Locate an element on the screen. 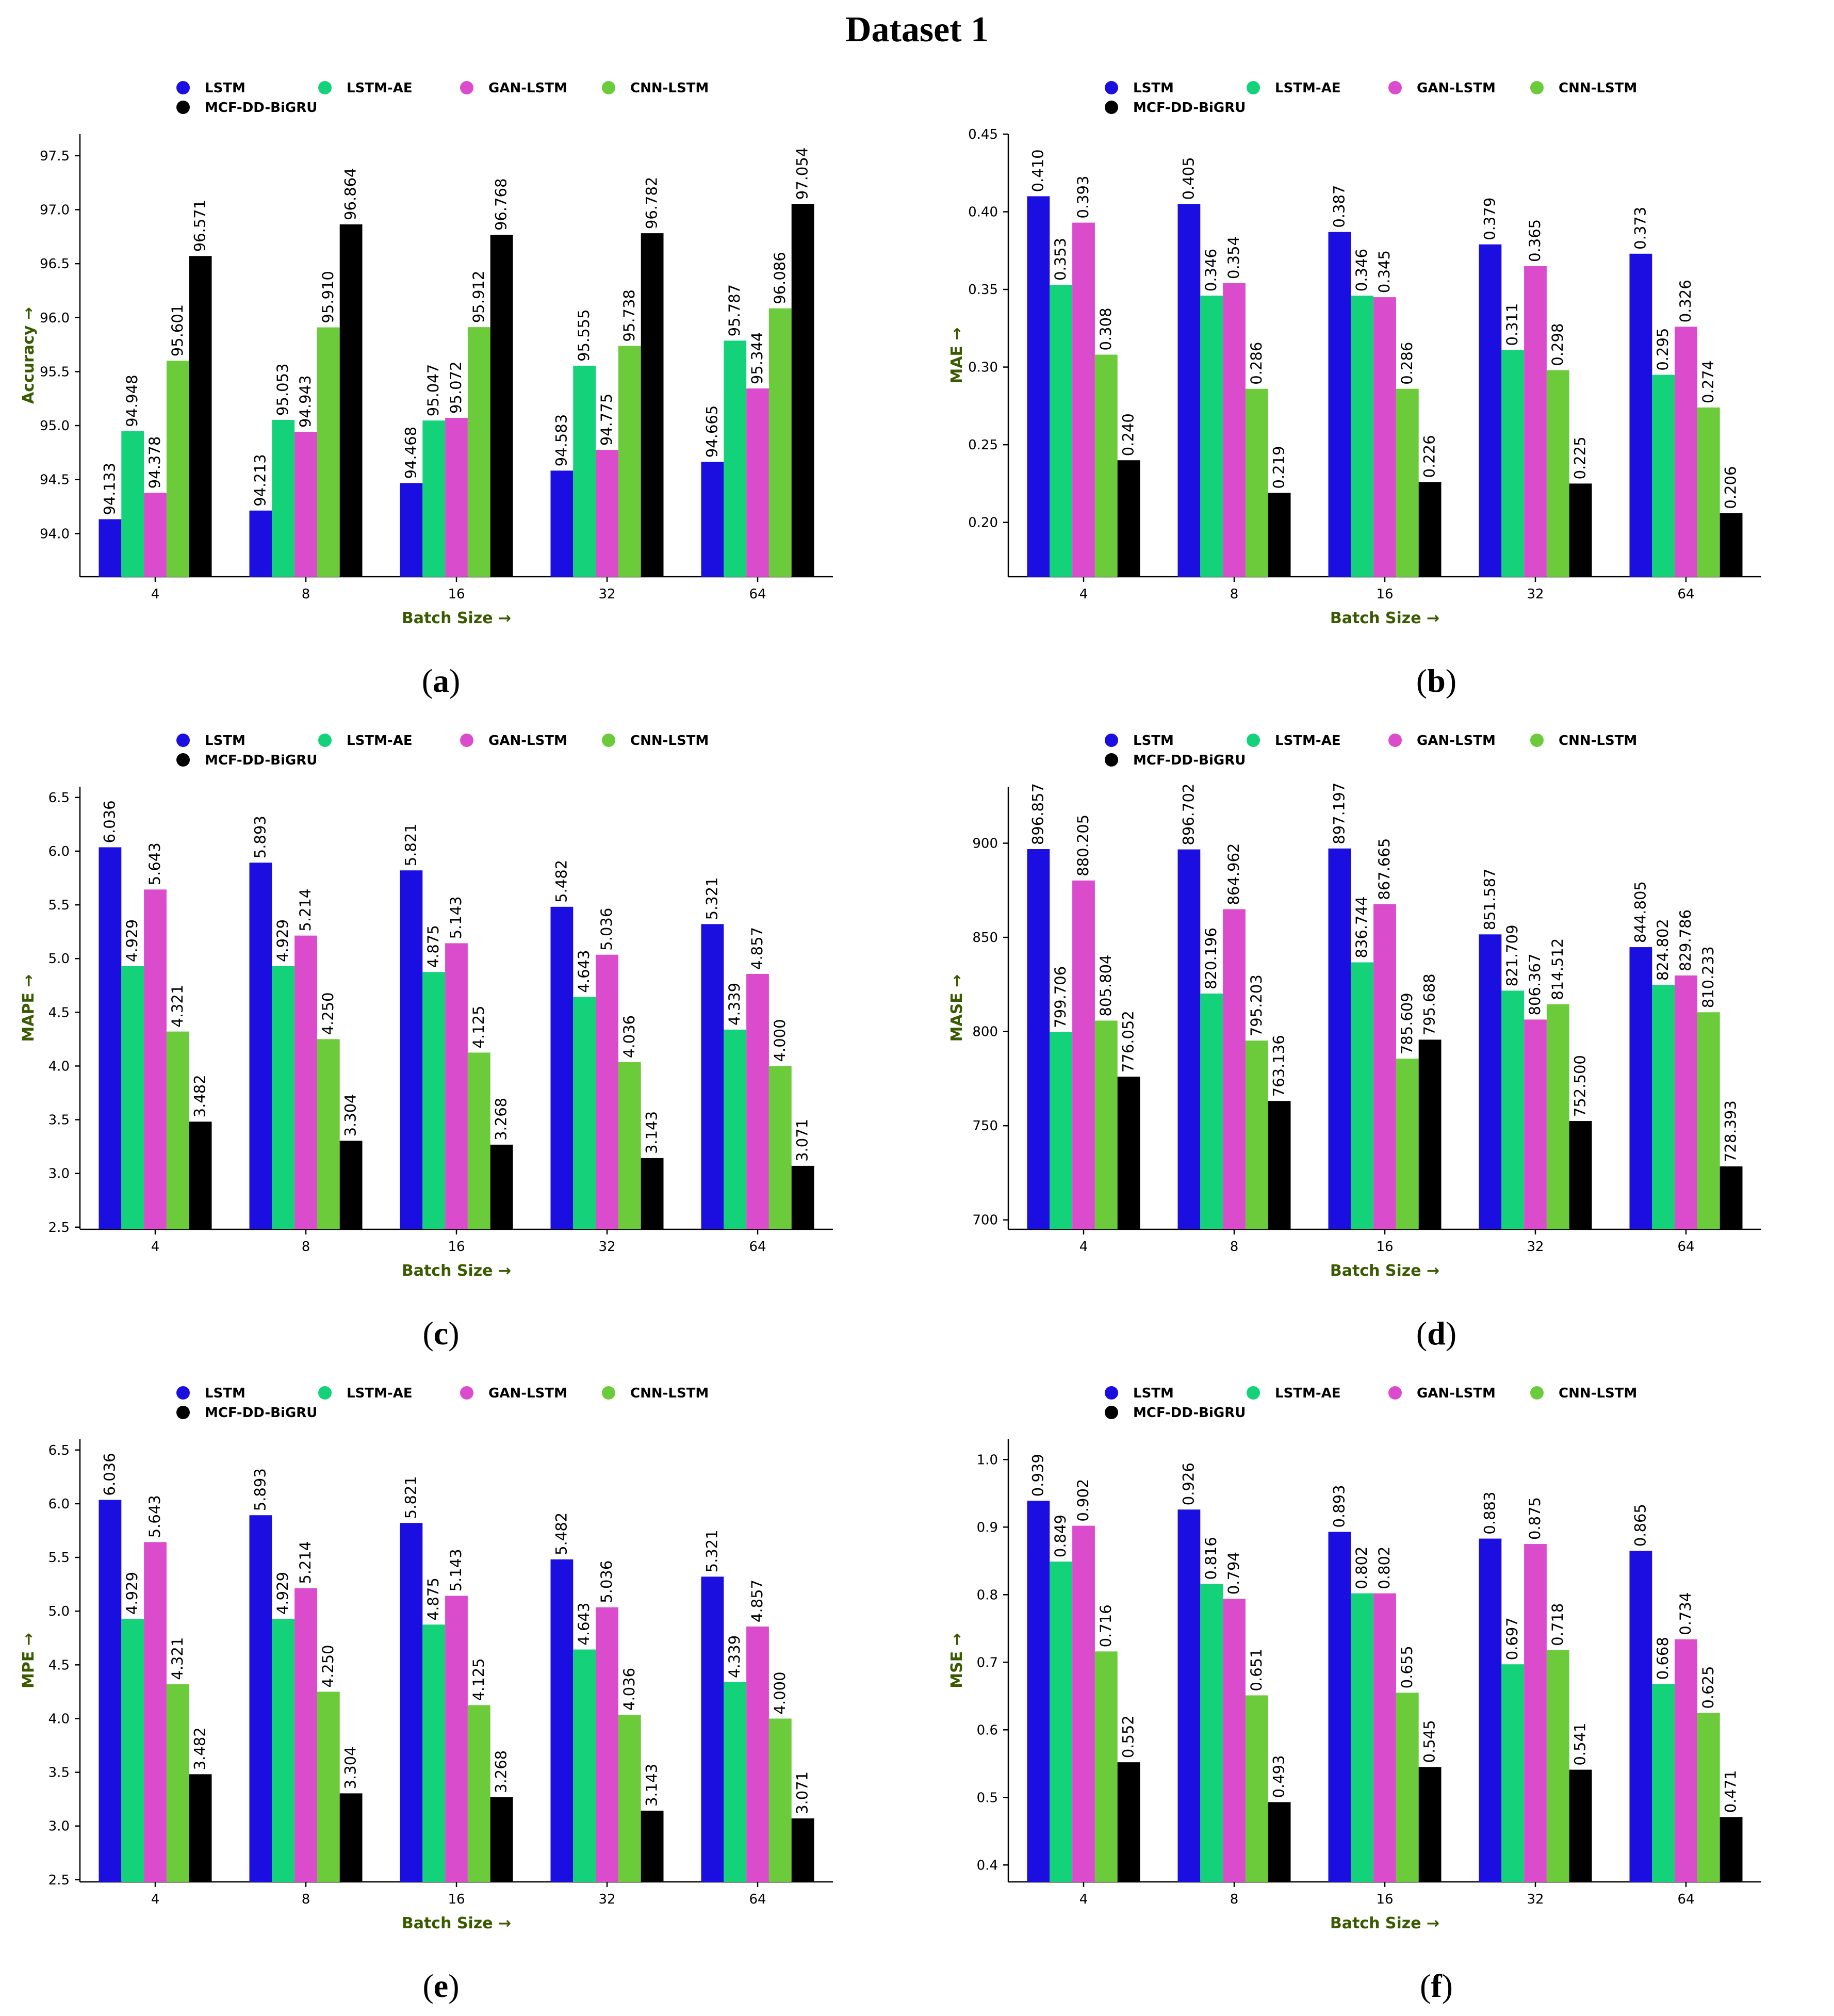 This screenshot has width=1834, height=2016. y-tick-label: 97.0 is located at coordinates (55, 210).